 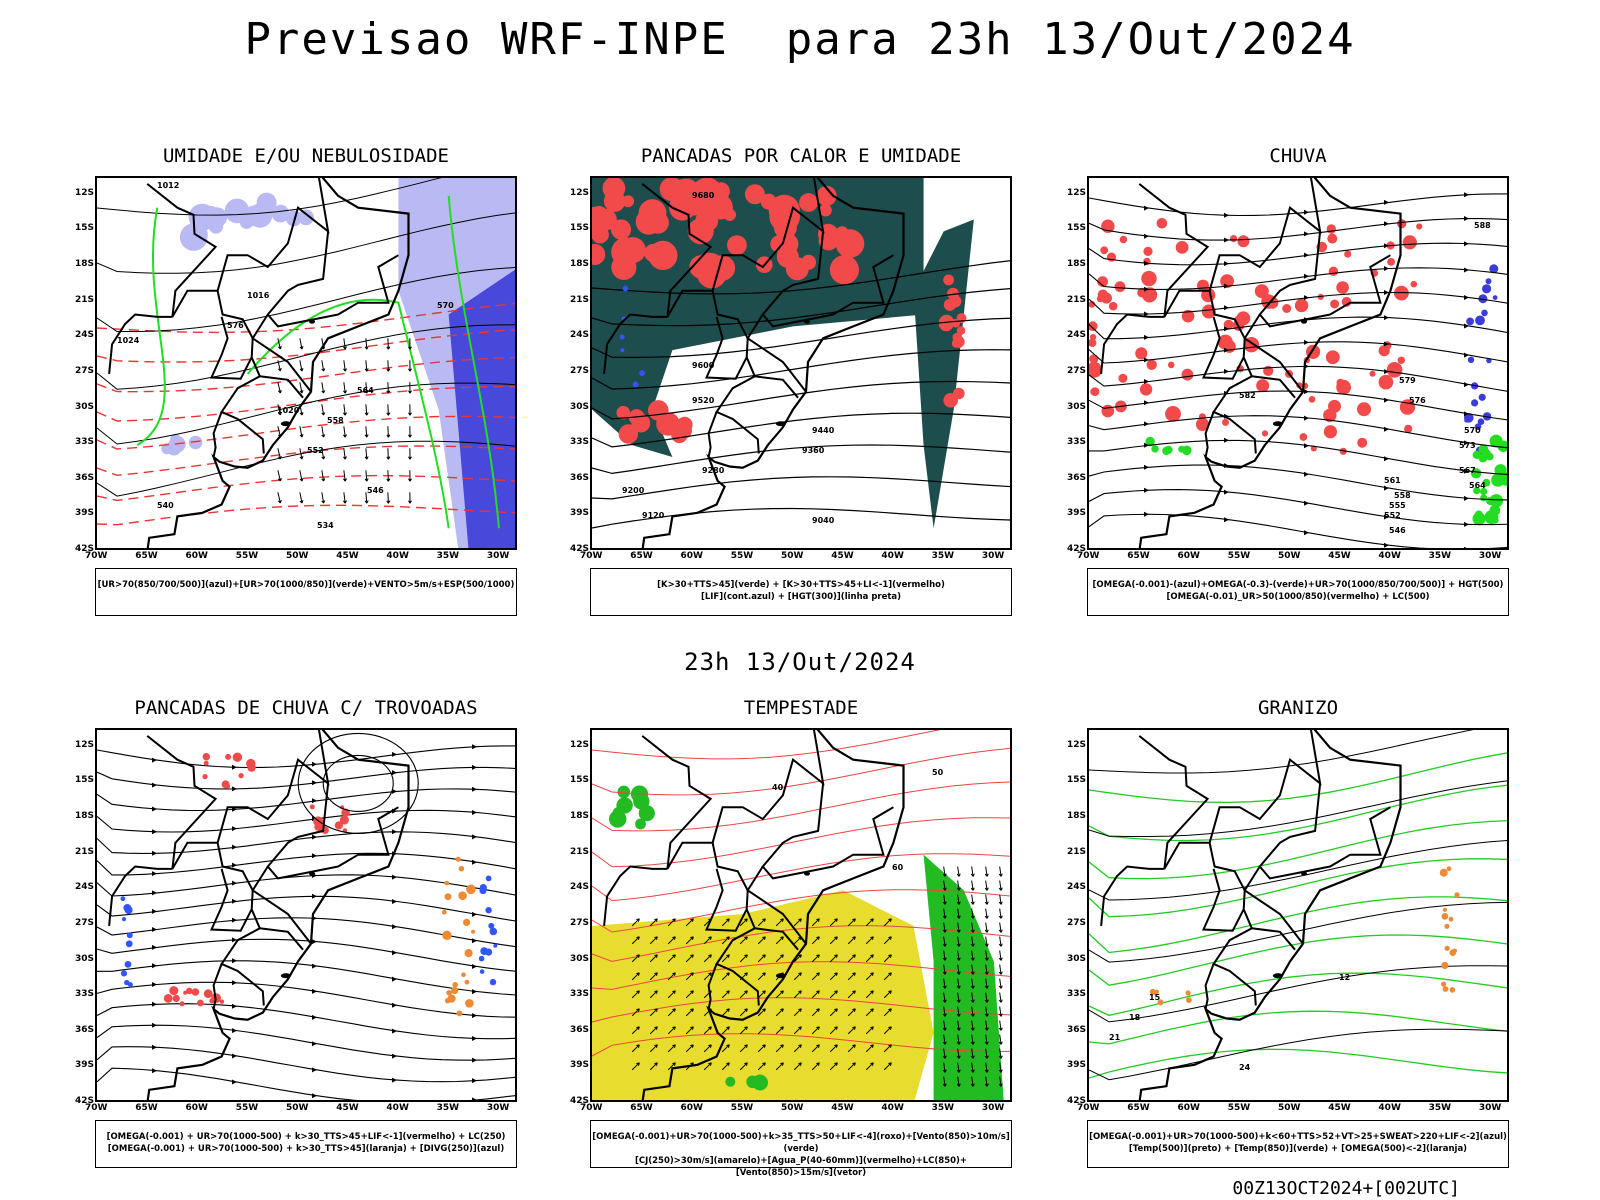 I want to click on lon-label: 30W, so click(x=1490, y=556).